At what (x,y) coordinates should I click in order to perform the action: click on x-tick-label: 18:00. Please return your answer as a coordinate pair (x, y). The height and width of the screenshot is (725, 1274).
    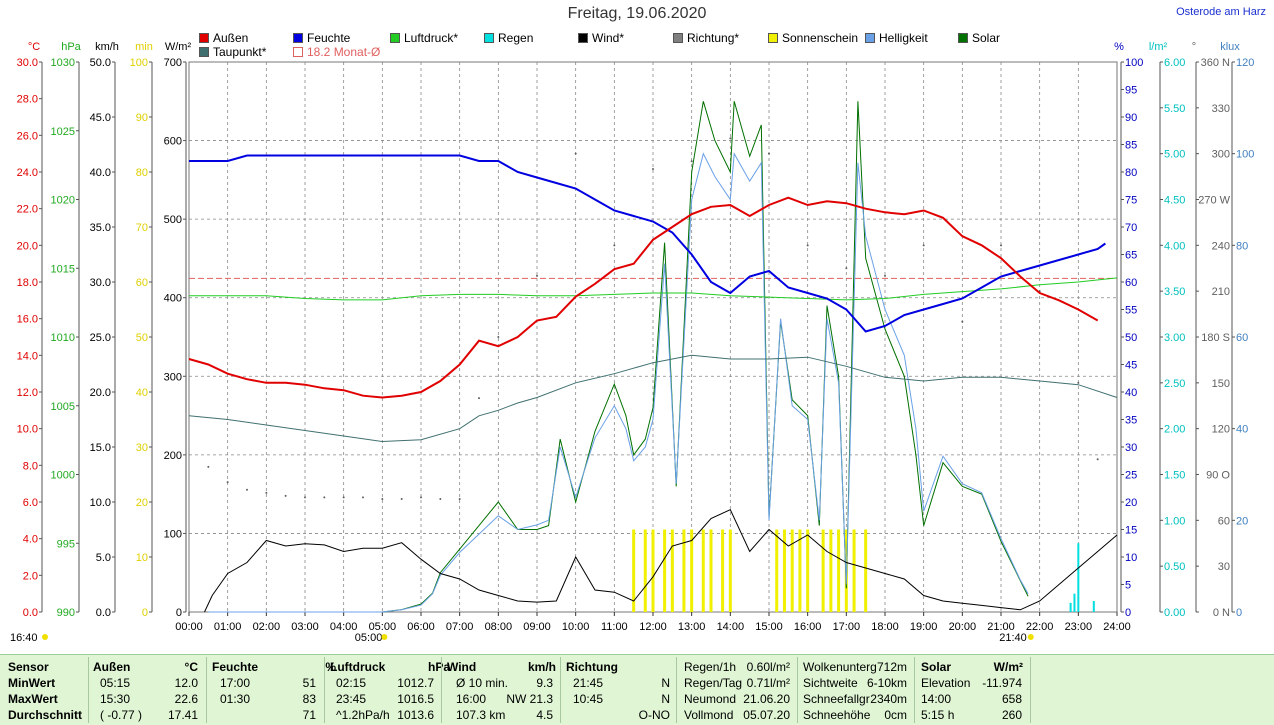
    Looking at the image, I should click on (885, 627).